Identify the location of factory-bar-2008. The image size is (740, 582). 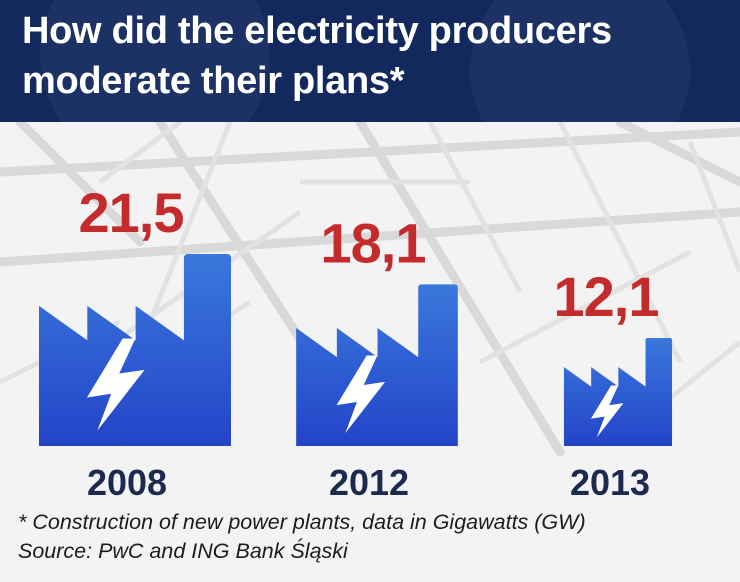
(135, 350).